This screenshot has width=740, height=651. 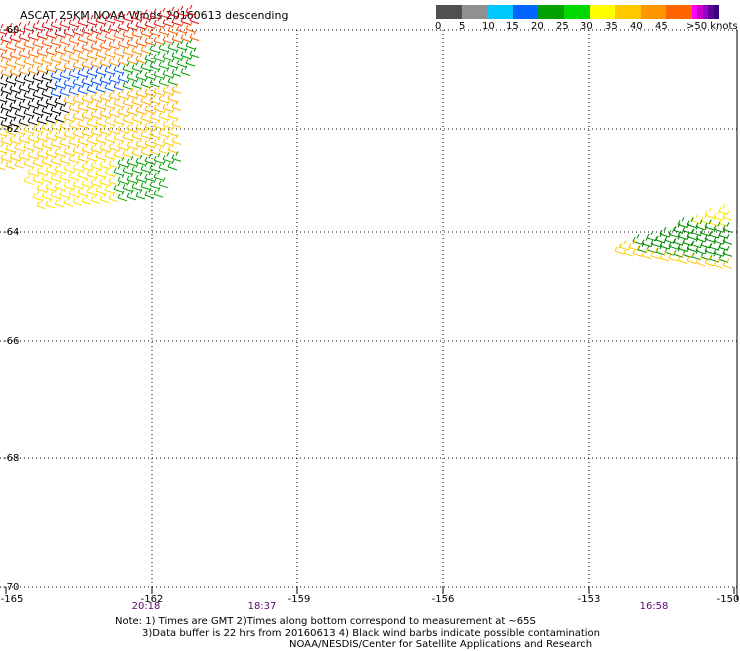 I want to click on lat-label: -64, so click(x=11, y=232).